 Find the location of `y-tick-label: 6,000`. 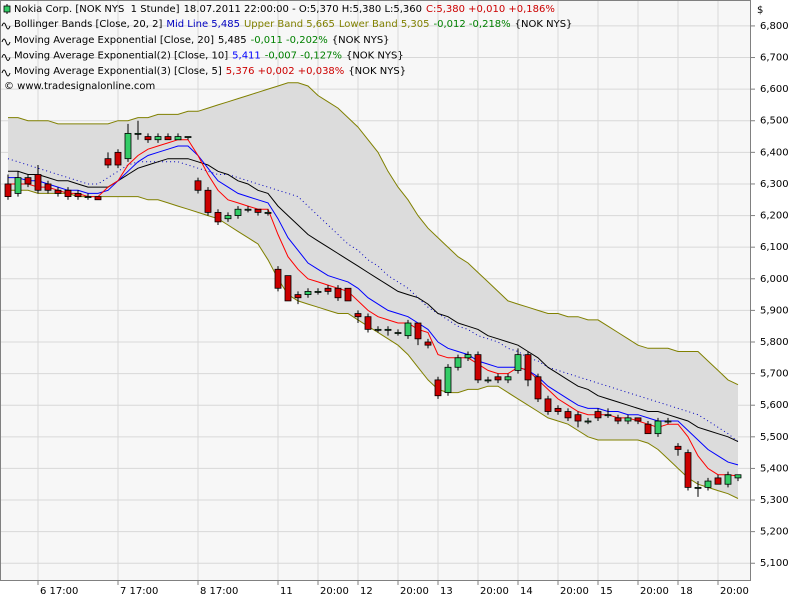

y-tick-label: 6,000 is located at coordinates (774, 279).